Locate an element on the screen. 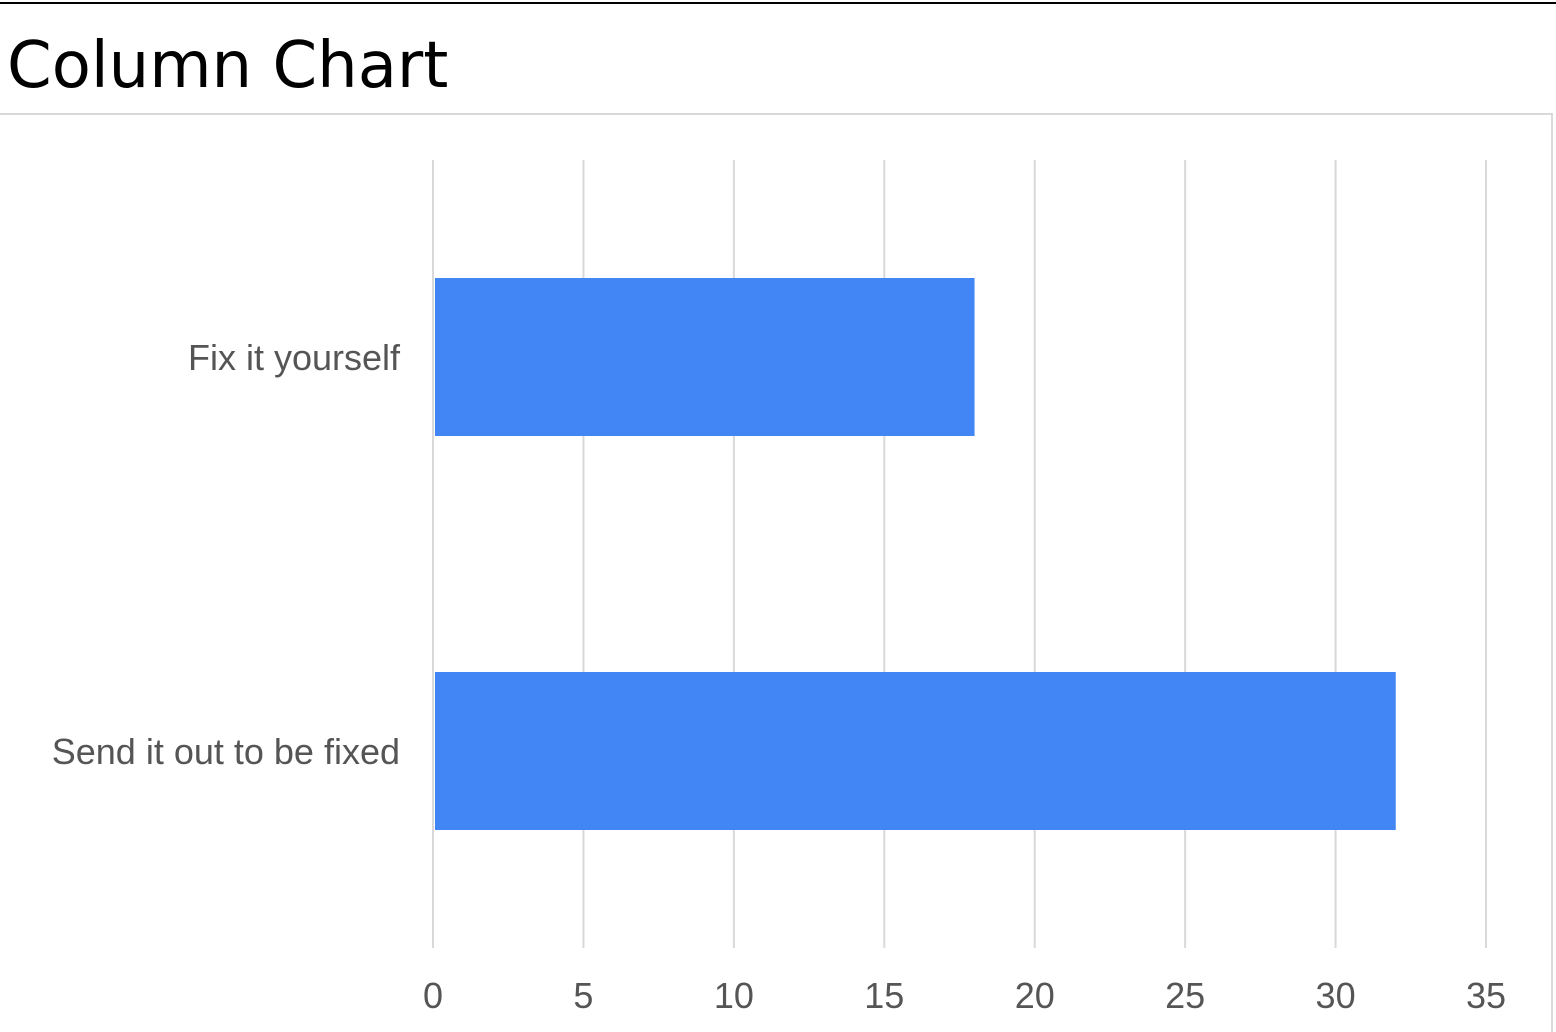 The width and height of the screenshot is (1556, 1032). x-tick-label: 20 is located at coordinates (1035, 995).